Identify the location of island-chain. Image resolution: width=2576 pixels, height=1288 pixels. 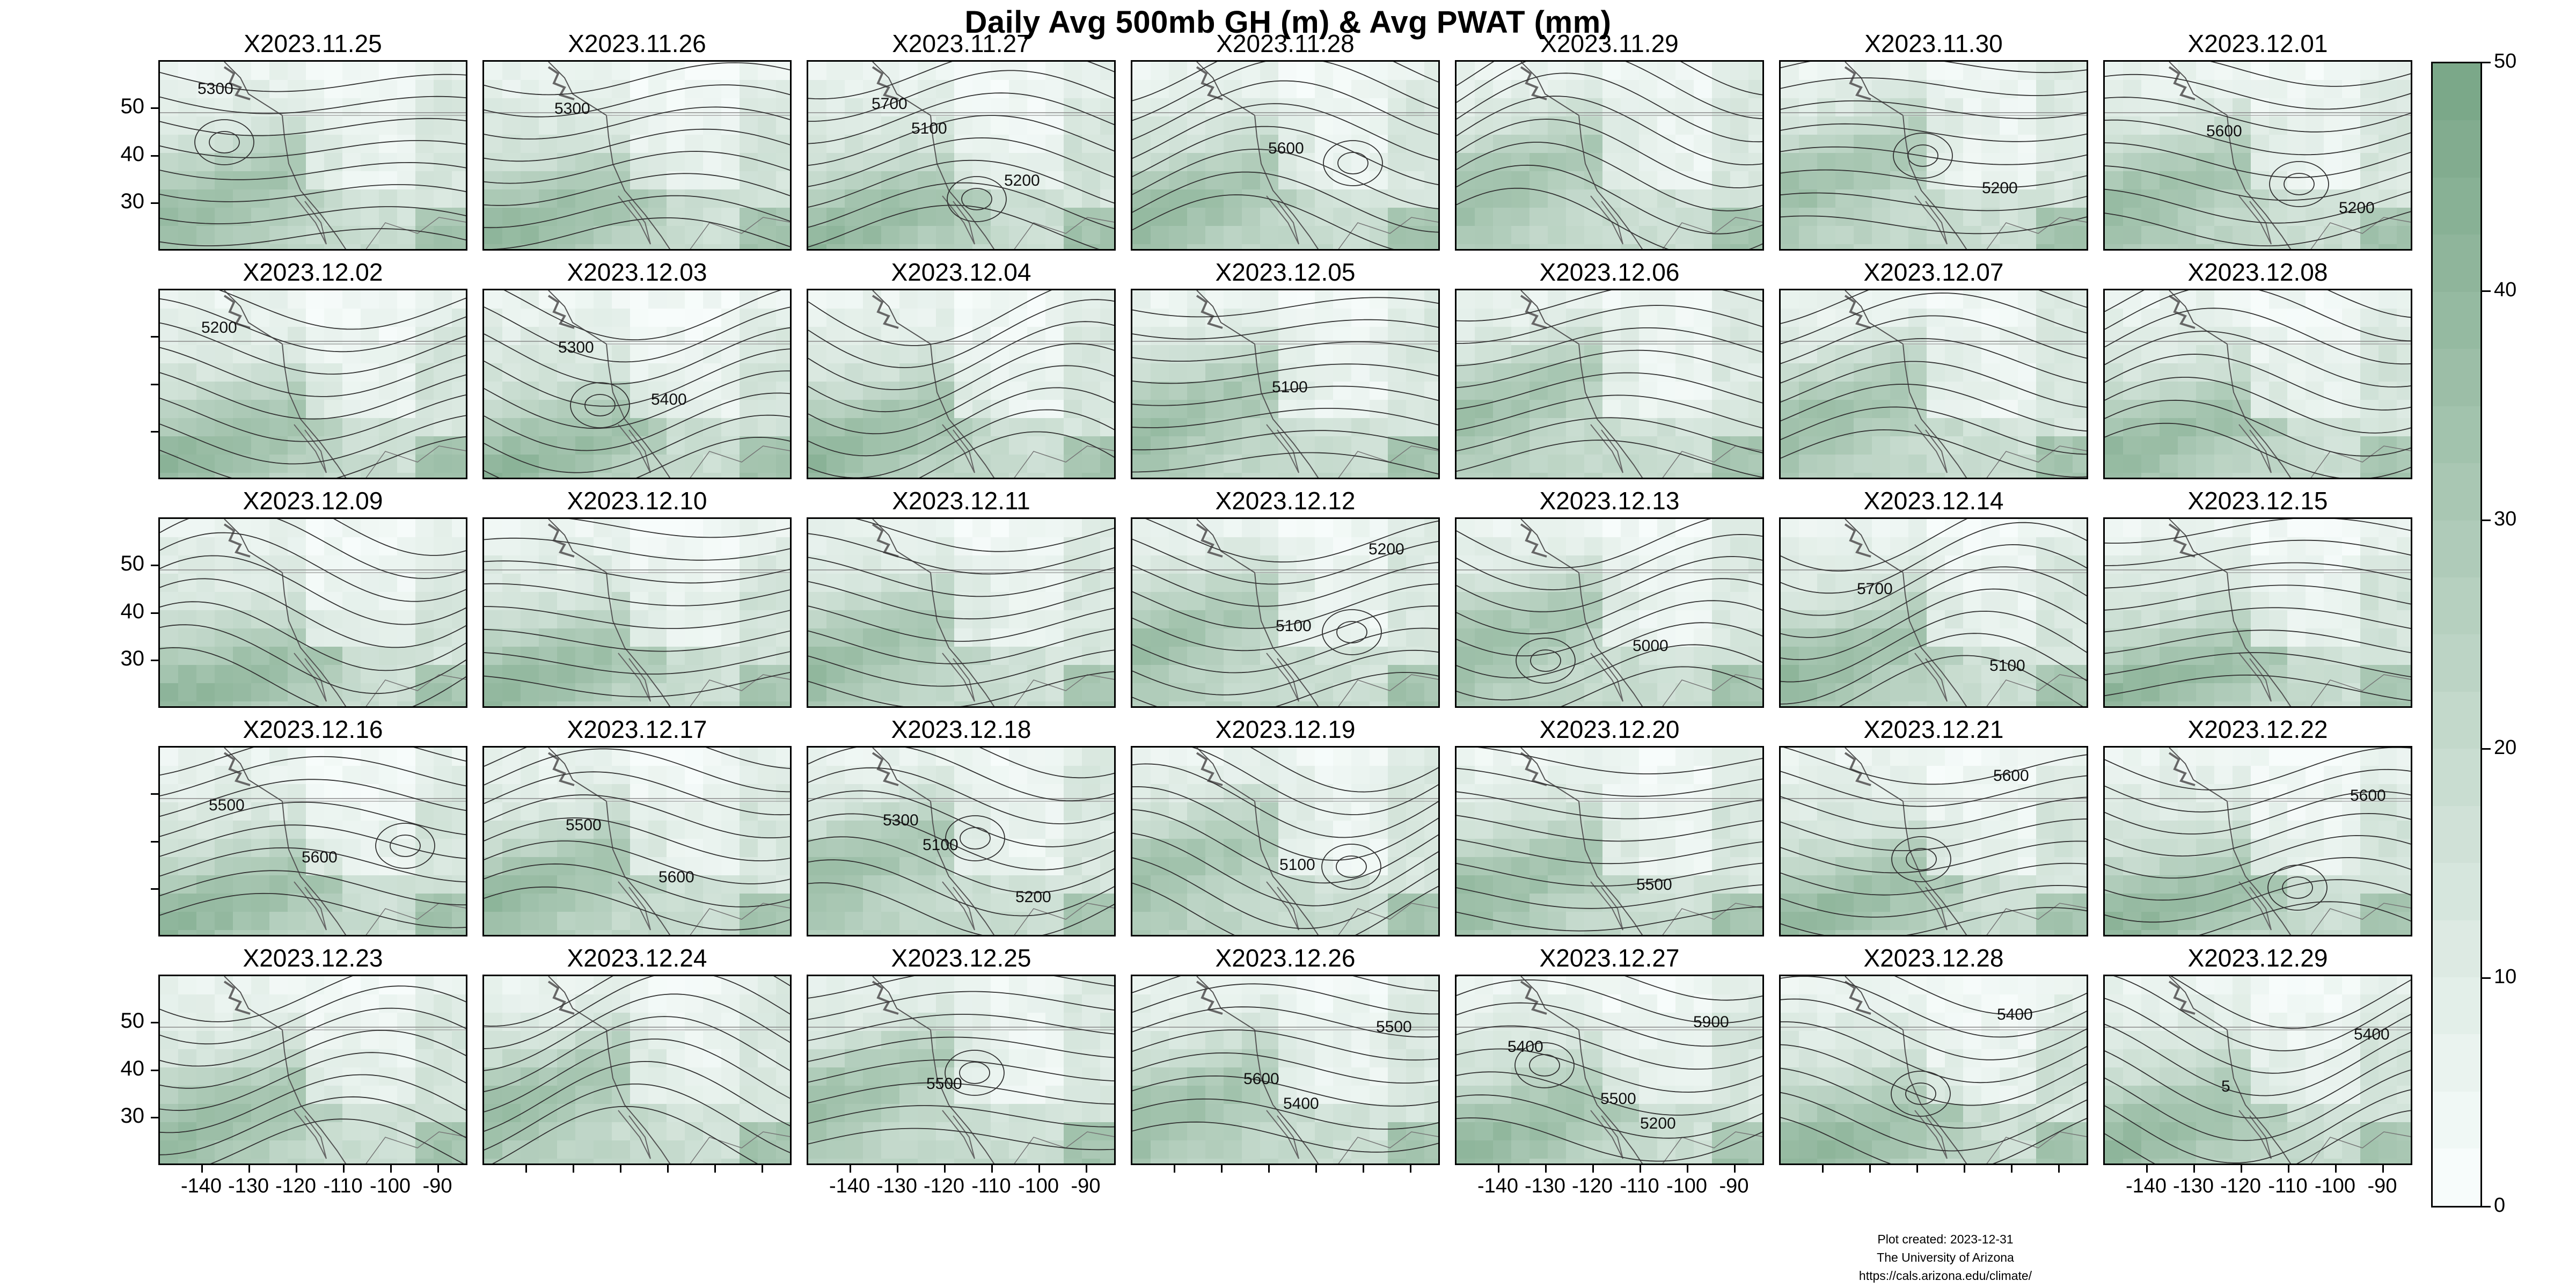
(561, 540).